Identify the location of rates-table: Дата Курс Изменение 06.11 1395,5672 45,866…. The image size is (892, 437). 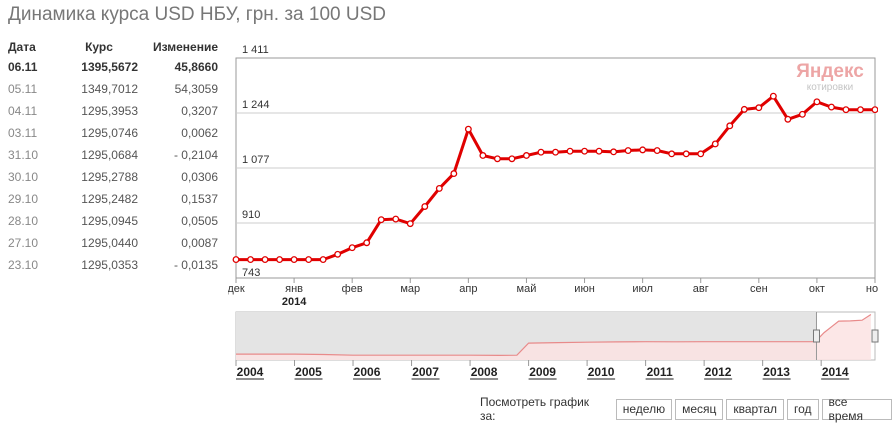
(119, 157).